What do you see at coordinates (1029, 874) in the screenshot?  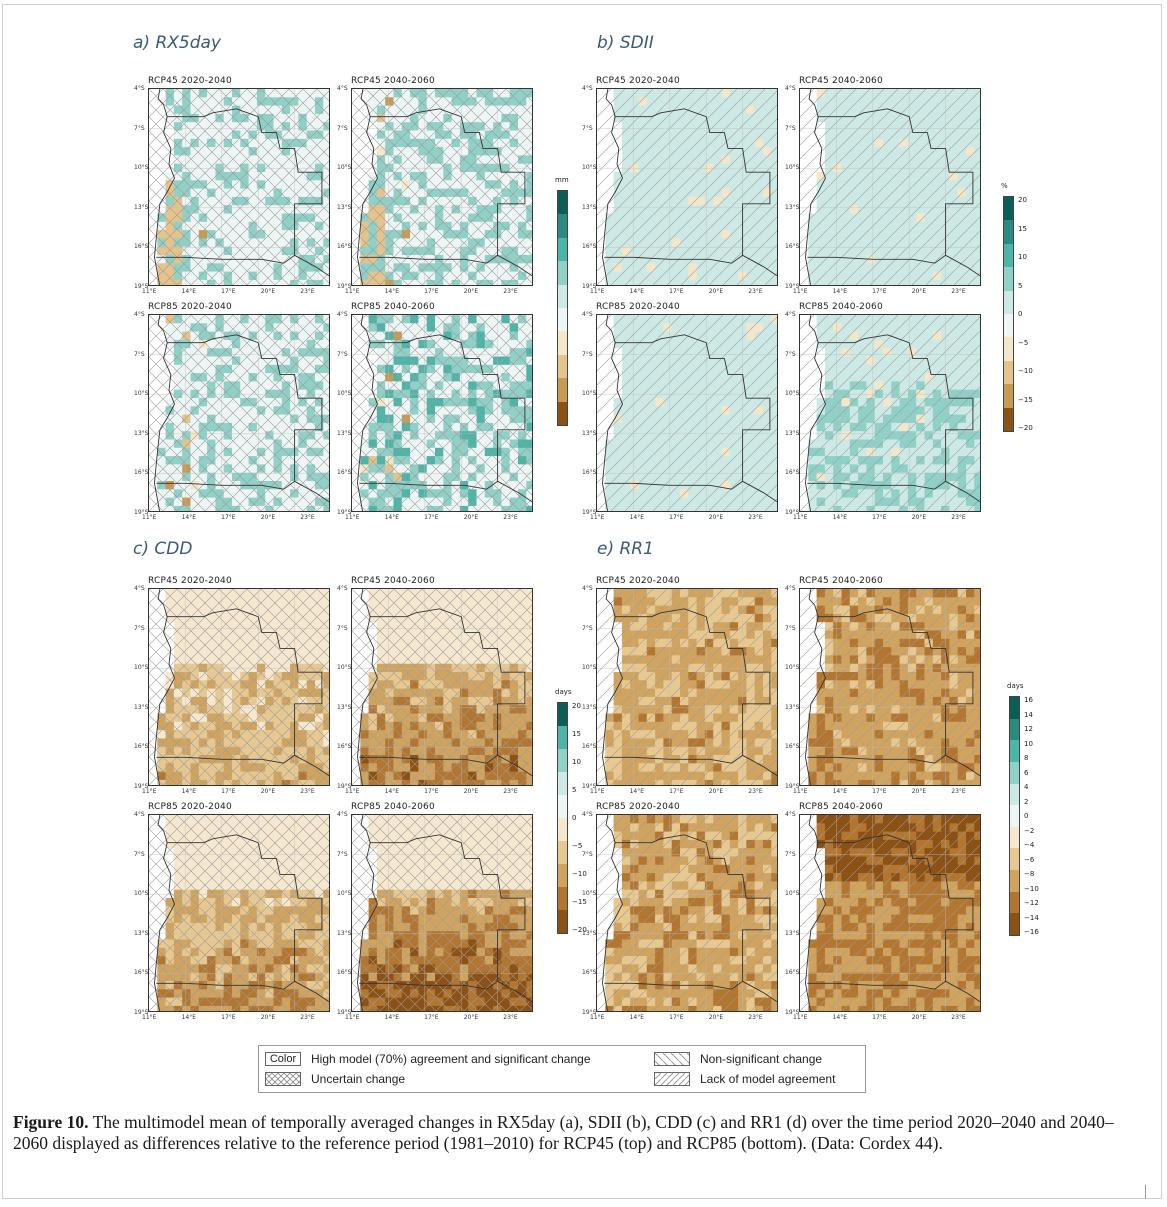 I see `colorbar-tick-label: −8` at bounding box center [1029, 874].